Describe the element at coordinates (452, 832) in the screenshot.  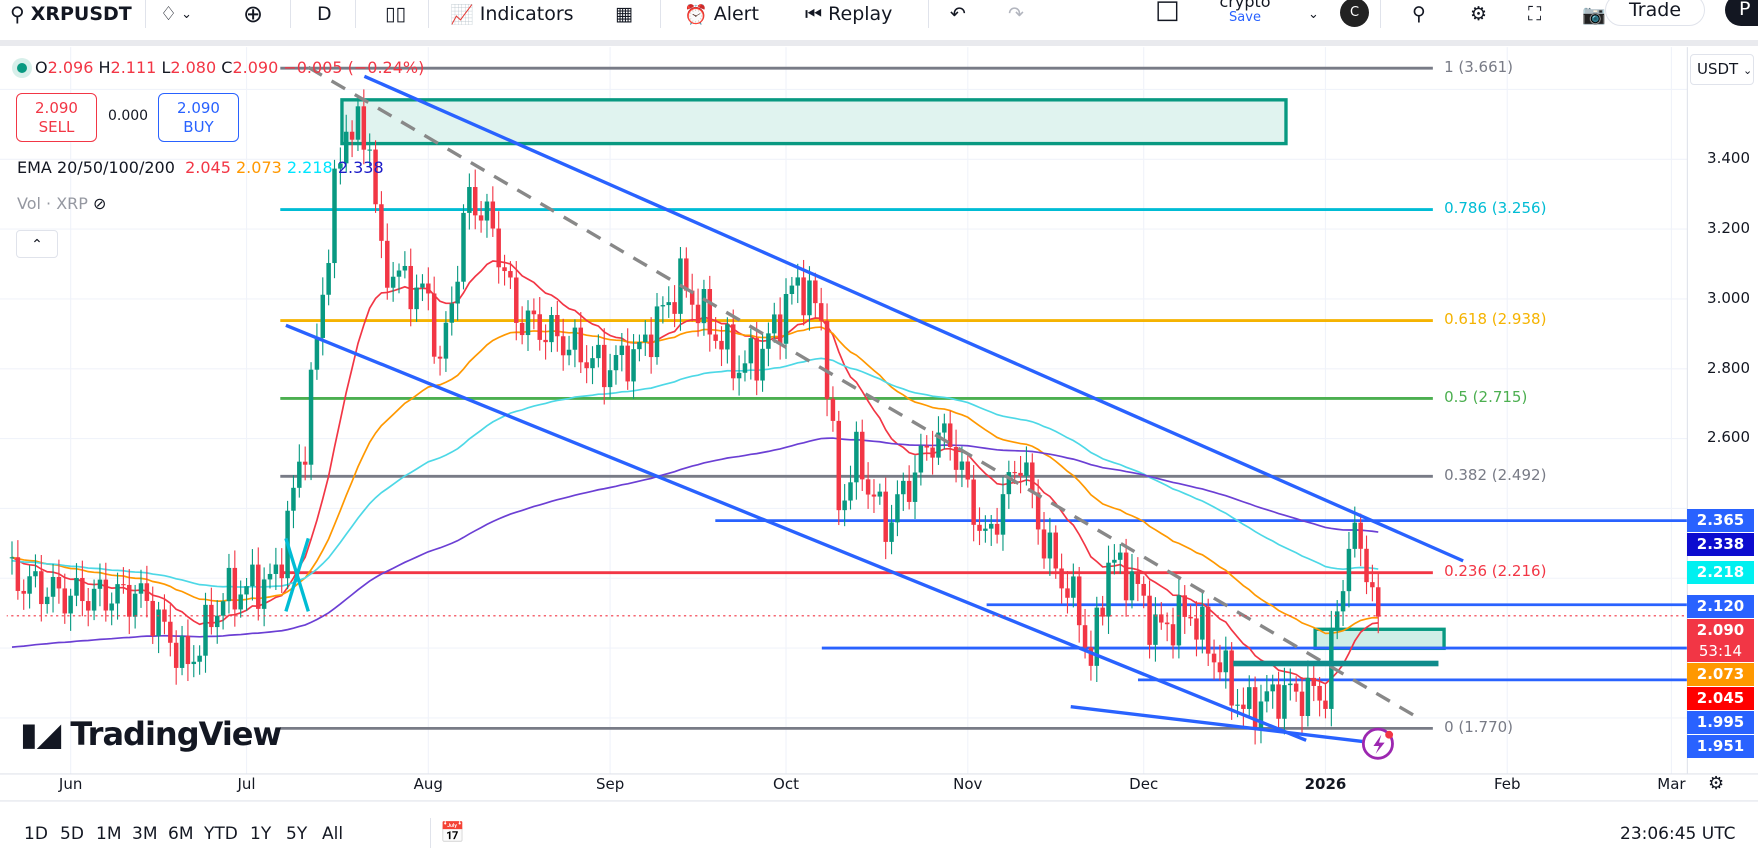
I see `goto-date-calendar-icon: 📅` at that location.